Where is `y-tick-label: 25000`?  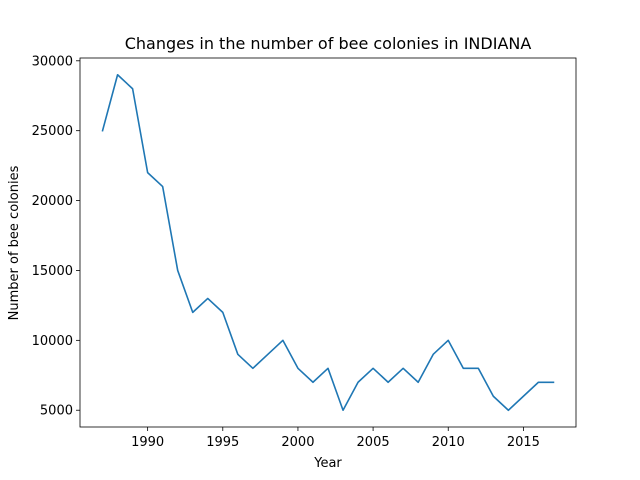
y-tick-label: 25000 is located at coordinates (52, 131).